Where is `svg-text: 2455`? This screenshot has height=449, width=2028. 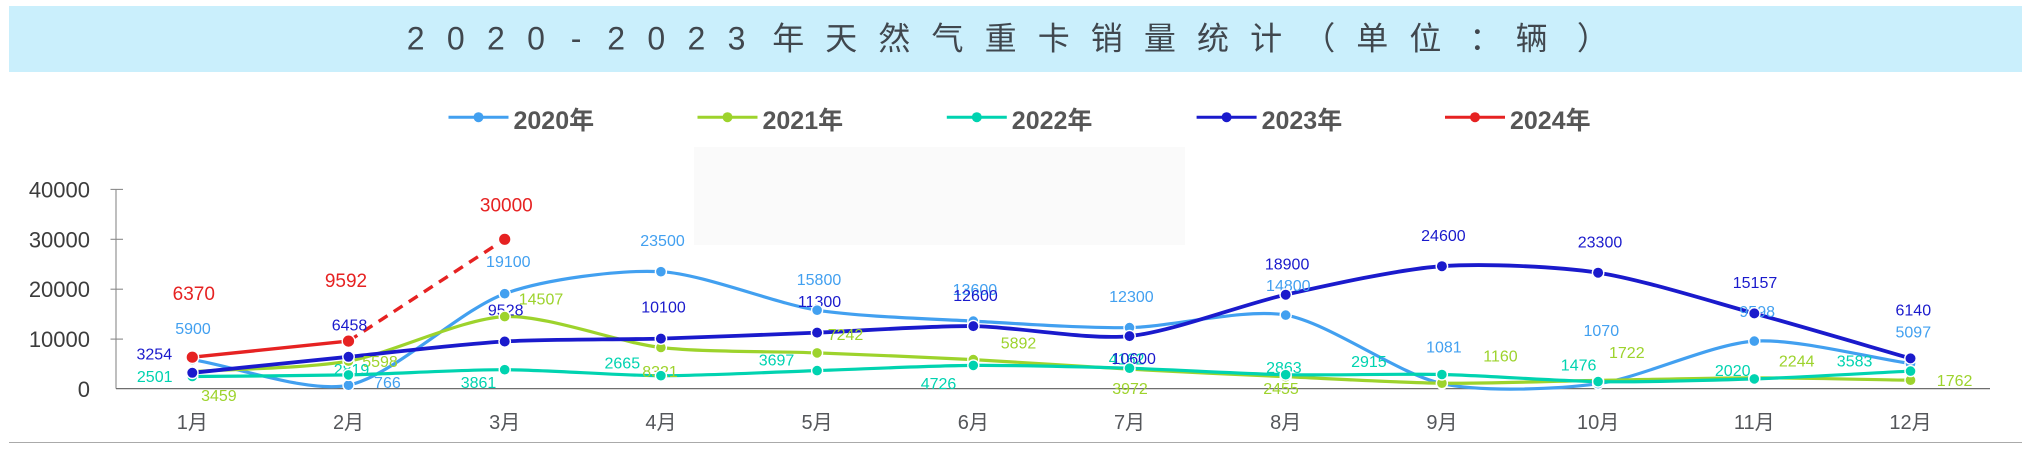
svg-text: 2455 is located at coordinates (1281, 389).